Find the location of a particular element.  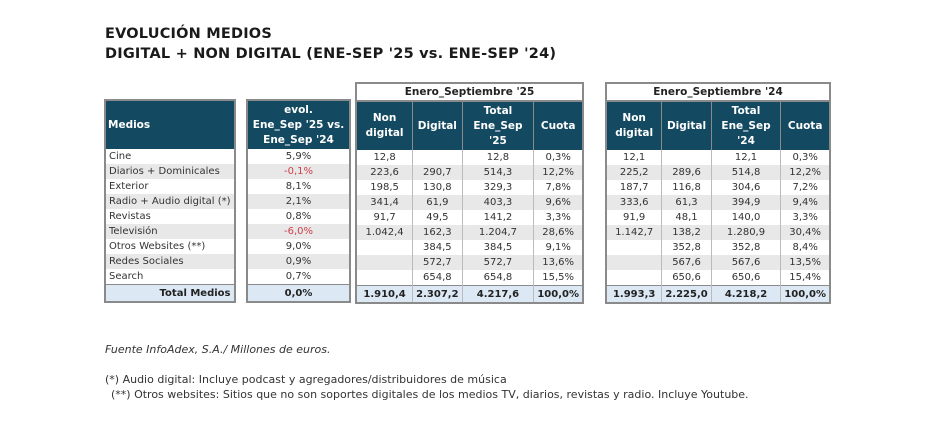

table-row: 223,6 290,7 514,3 12,2% is located at coordinates (469, 172).